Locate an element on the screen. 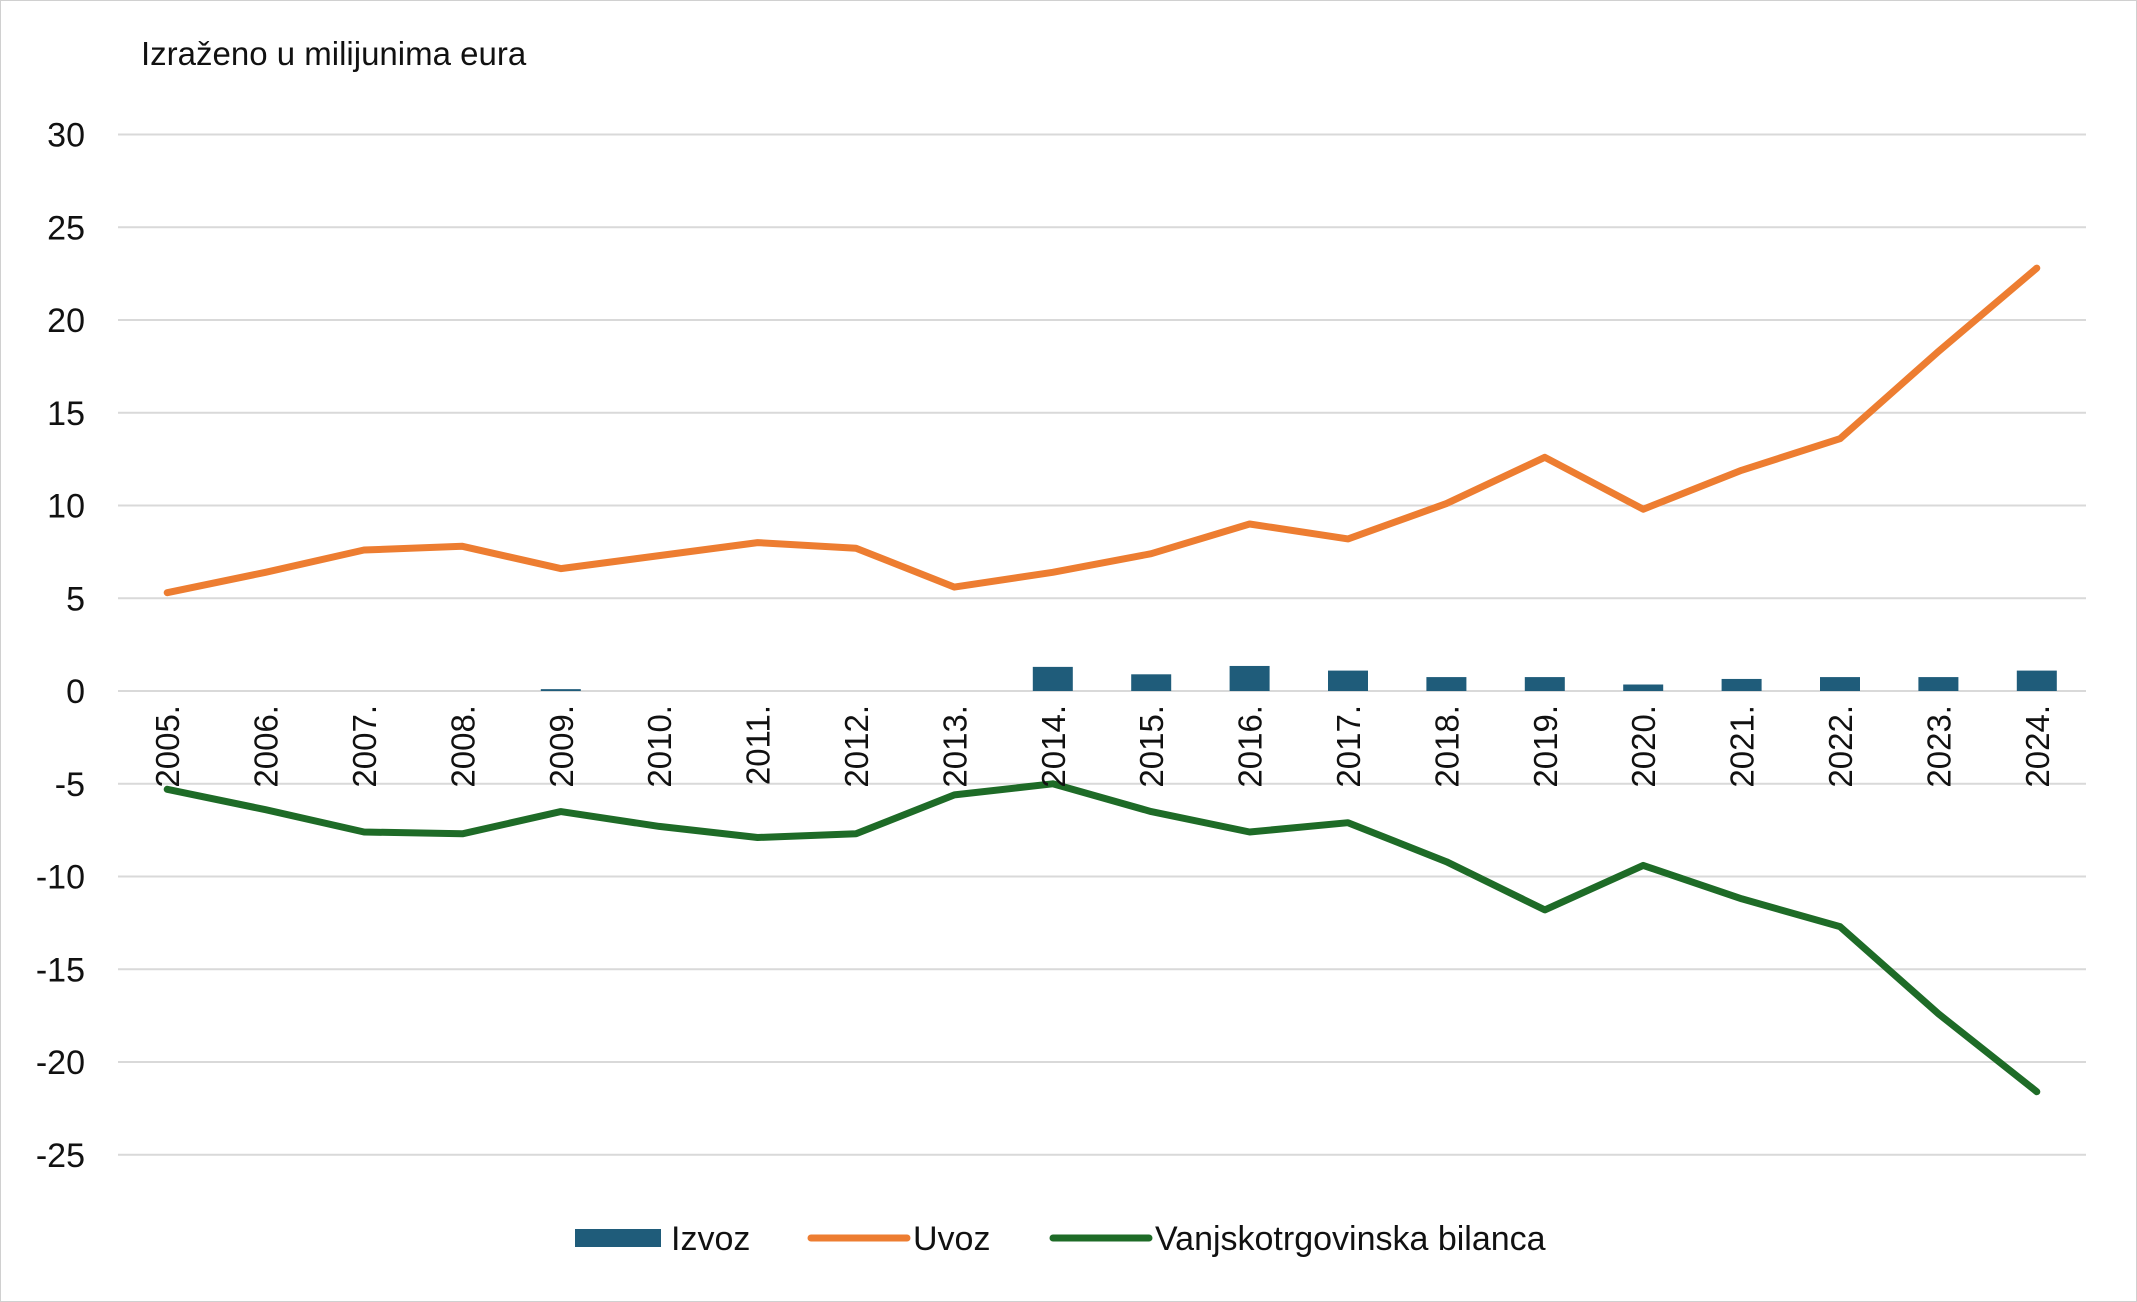 The width and height of the screenshot is (2137, 1302). legend-swatch is located at coordinates (618, 1238).